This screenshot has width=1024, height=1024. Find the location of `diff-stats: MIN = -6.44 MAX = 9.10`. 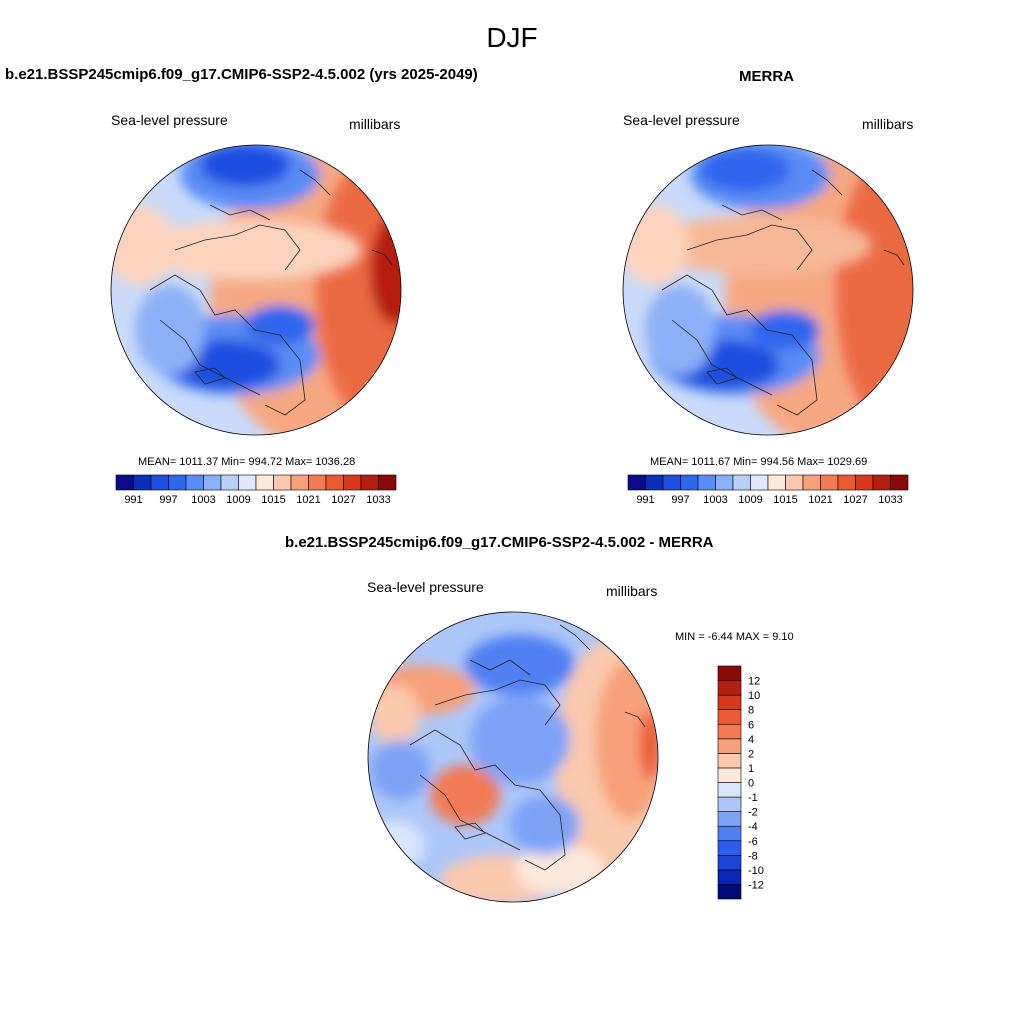

diff-stats: MIN = -6.44 MAX = 9.10 is located at coordinates (734, 637).